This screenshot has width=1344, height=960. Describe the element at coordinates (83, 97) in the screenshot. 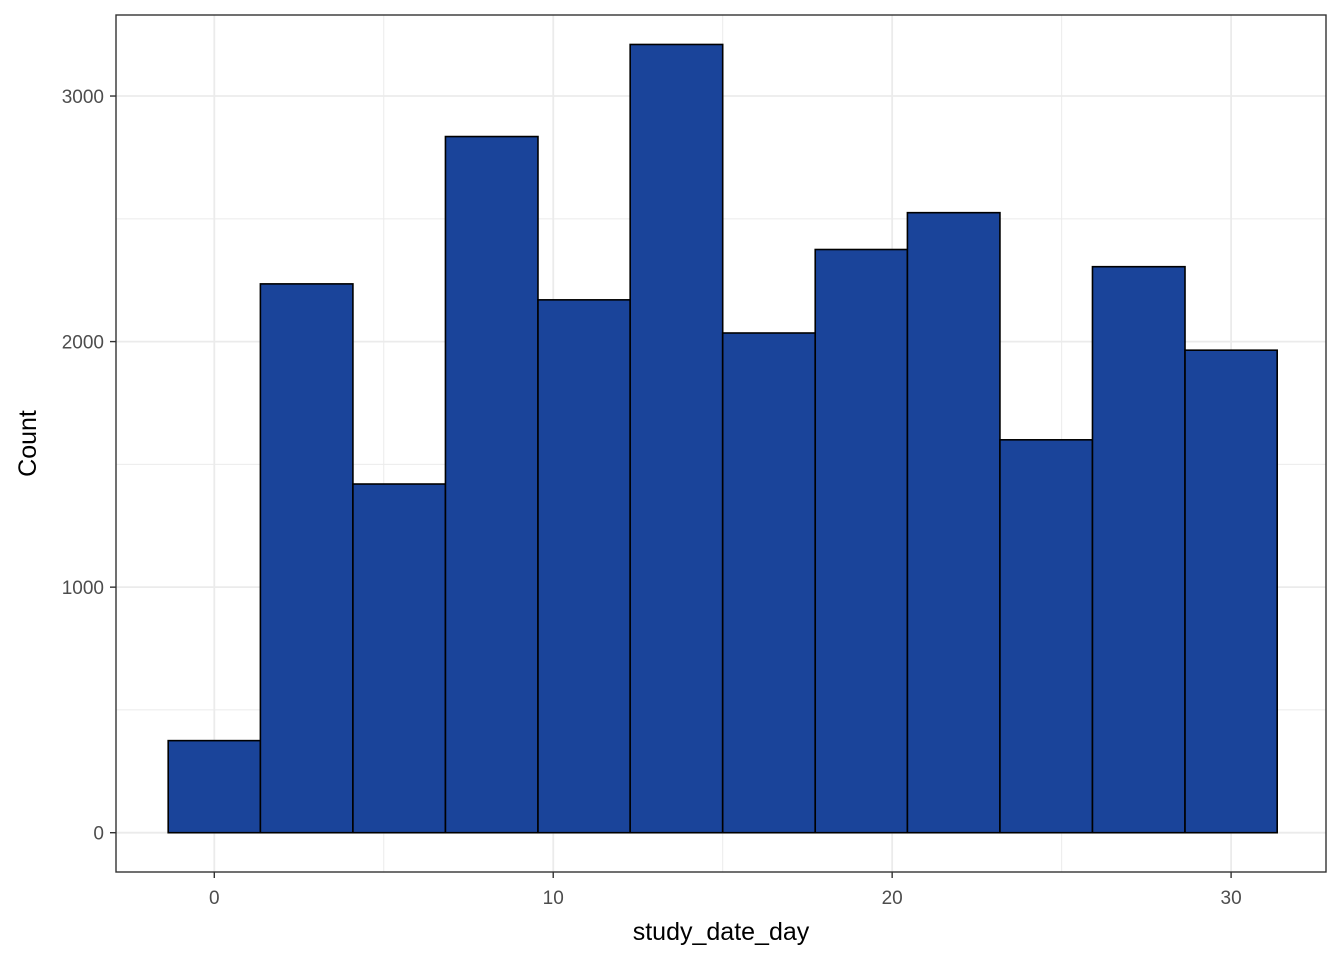

I see `y-tick-label: 3000` at that location.